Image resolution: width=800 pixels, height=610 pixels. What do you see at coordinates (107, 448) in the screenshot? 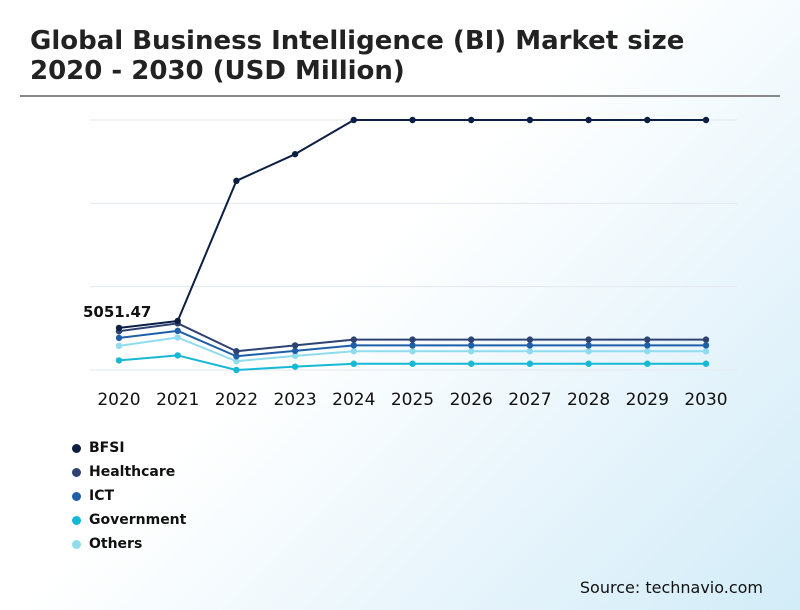
I see `legend-label: BFSI` at bounding box center [107, 448].